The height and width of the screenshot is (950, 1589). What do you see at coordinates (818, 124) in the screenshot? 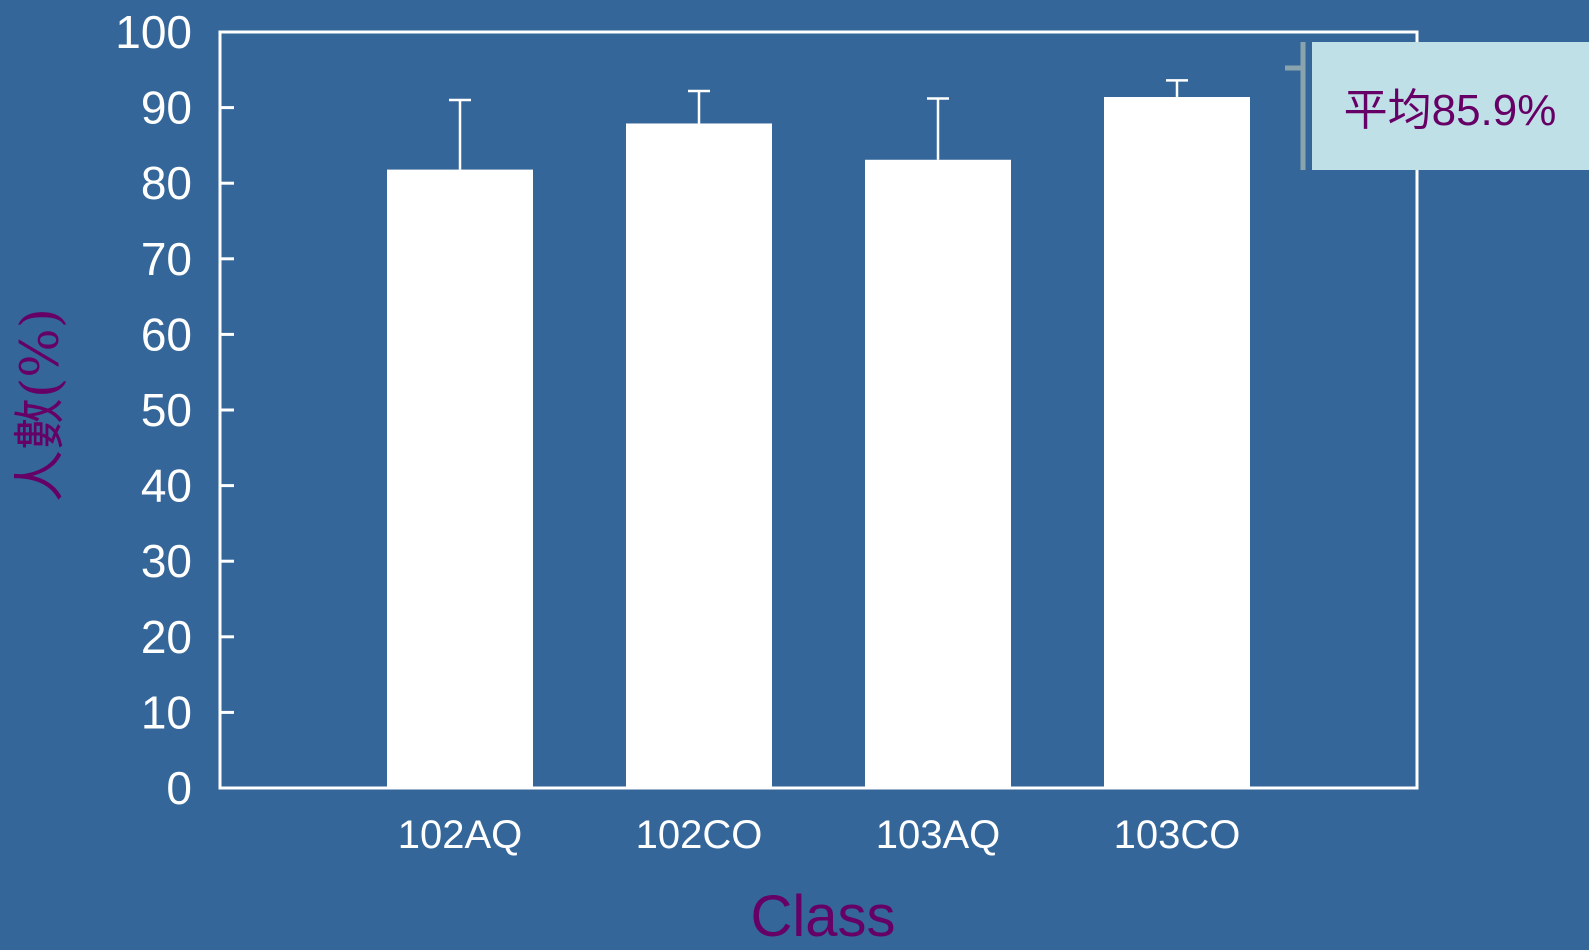
I see `error-bars` at bounding box center [818, 124].